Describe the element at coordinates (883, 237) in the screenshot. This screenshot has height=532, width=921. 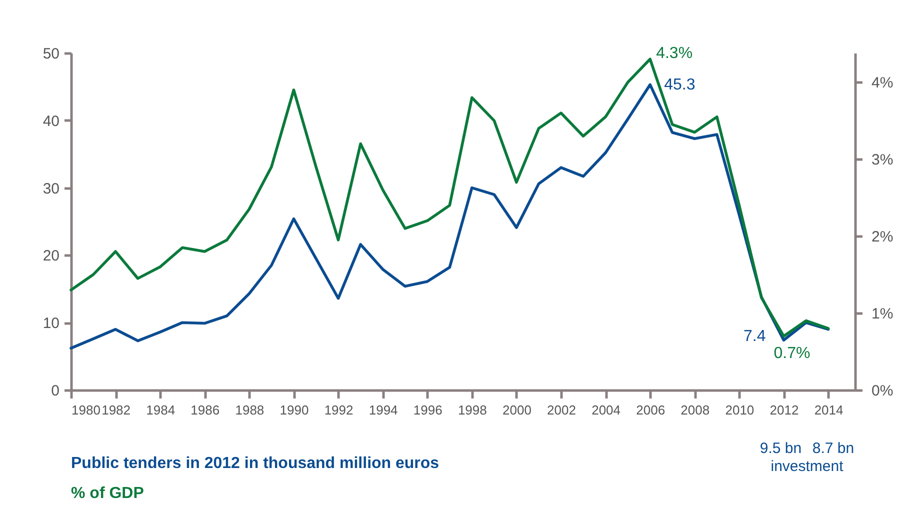
I see `y2-tick-label: 2%` at that location.